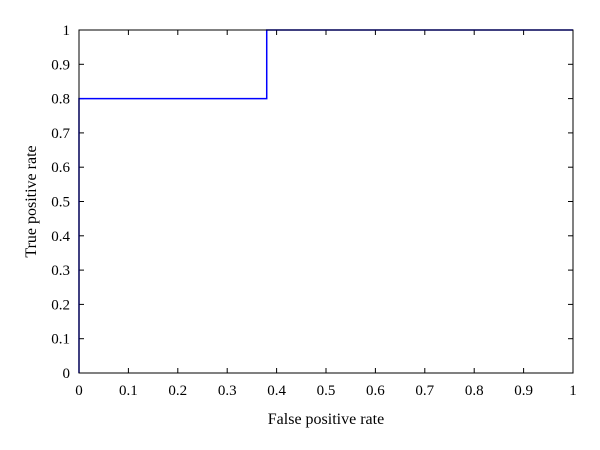 The image size is (600, 450). Describe the element at coordinates (60, 168) in the screenshot. I see `y-tick-label: 0.6` at that location.